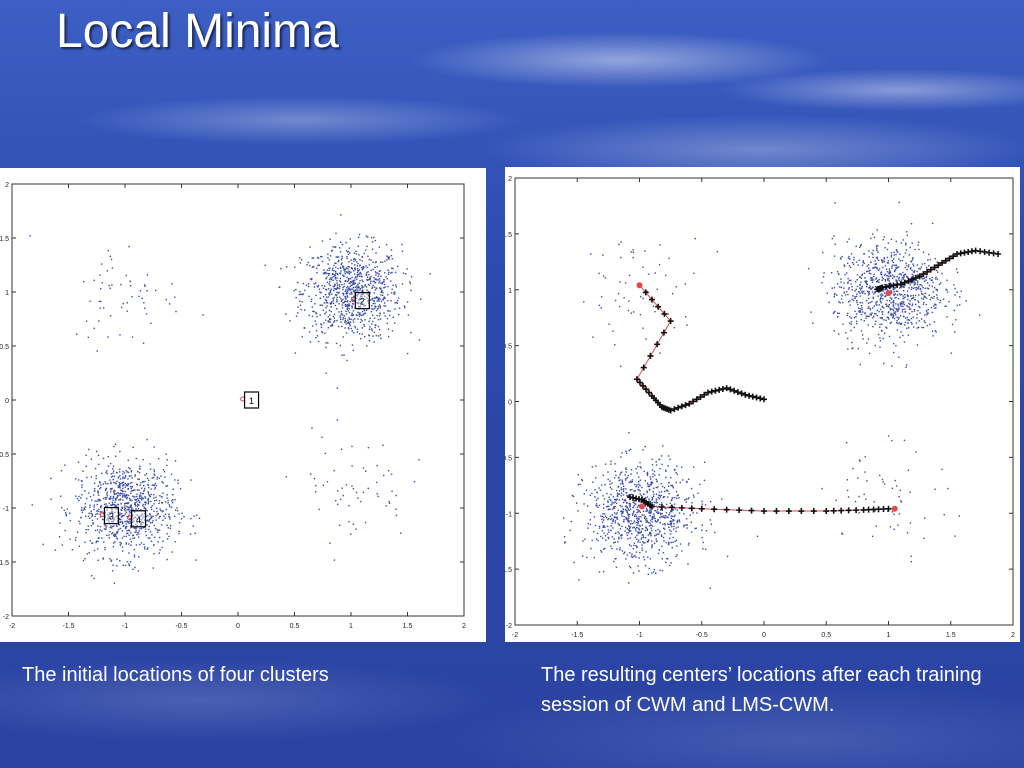 Image resolution: width=1024 pixels, height=768 pixels. What do you see at coordinates (352, 490) in the screenshot?
I see `data-cluster` at bounding box center [352, 490].